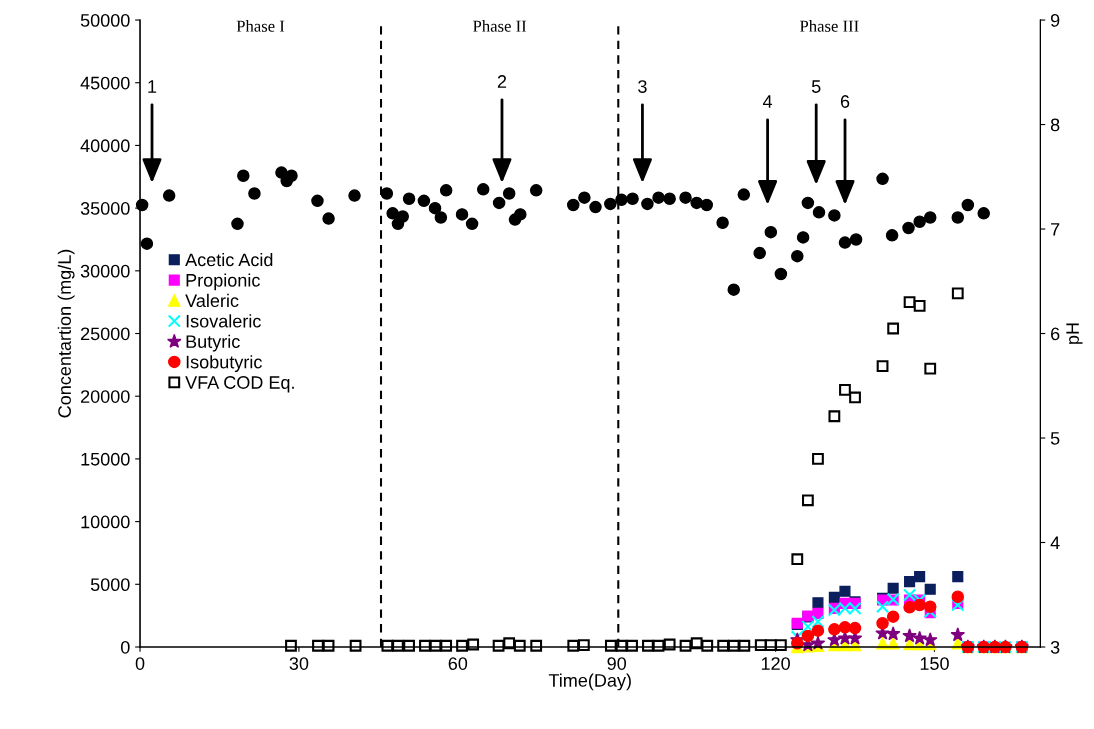 This screenshot has width=1094, height=729. I want to click on x-tick-label: 60, so click(458, 663).